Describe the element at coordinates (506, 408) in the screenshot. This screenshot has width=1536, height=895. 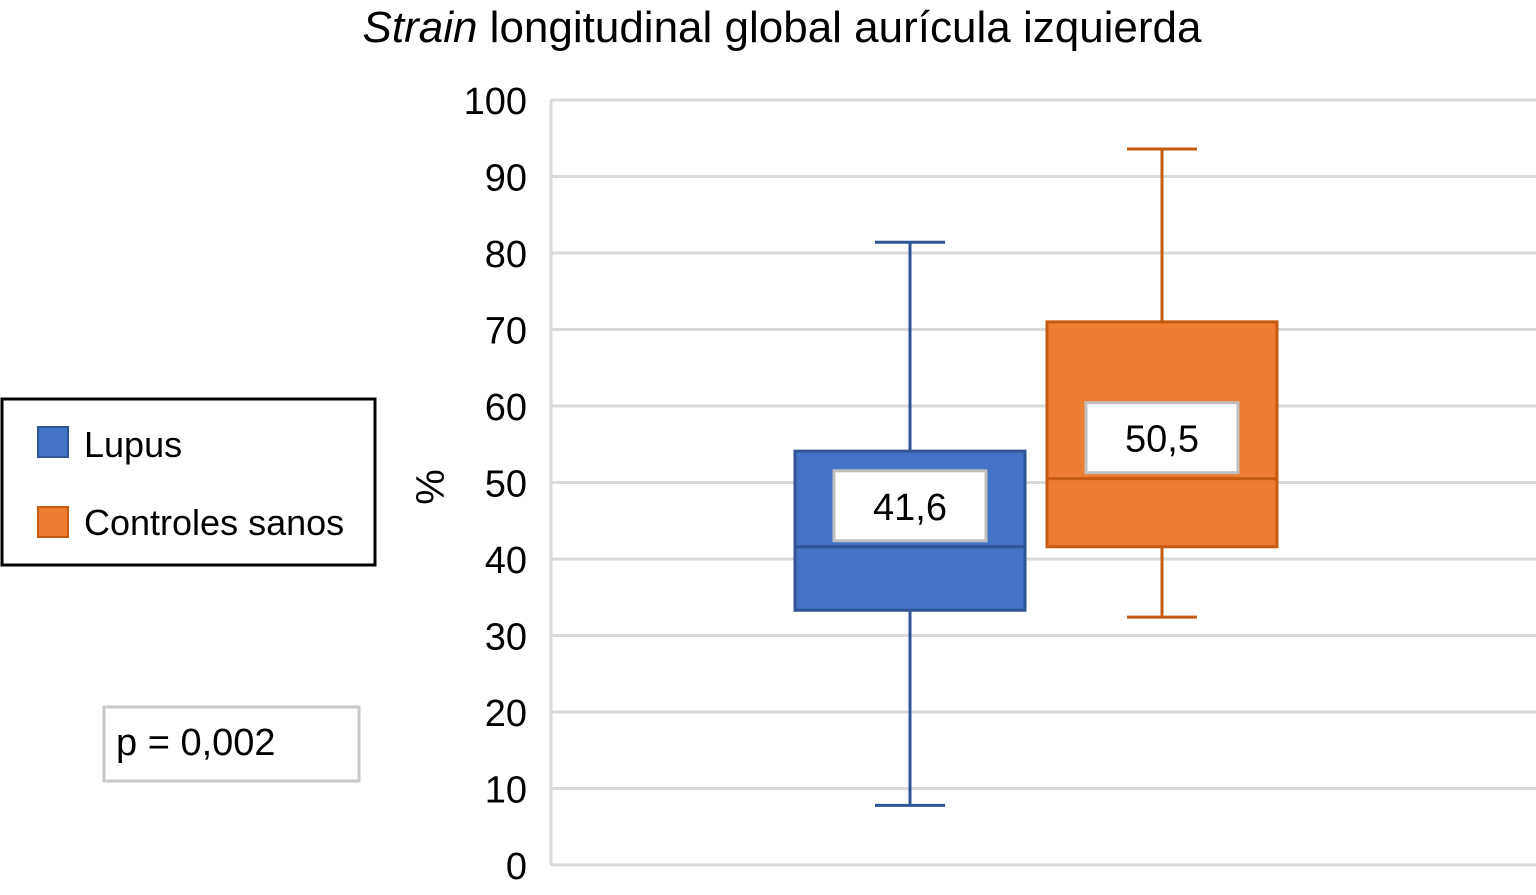
I see `y-tick-label: 60` at that location.